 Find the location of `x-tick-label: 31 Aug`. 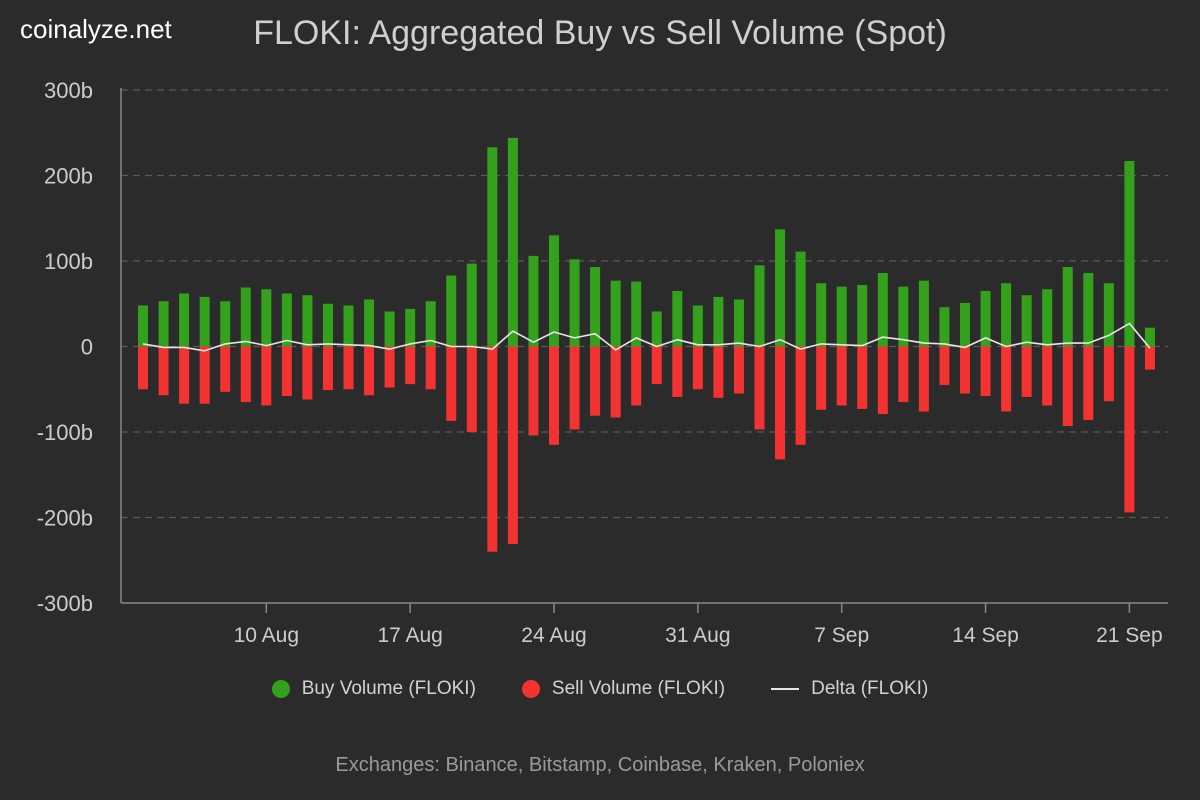

x-tick-label: 31 Aug is located at coordinates (697, 635).